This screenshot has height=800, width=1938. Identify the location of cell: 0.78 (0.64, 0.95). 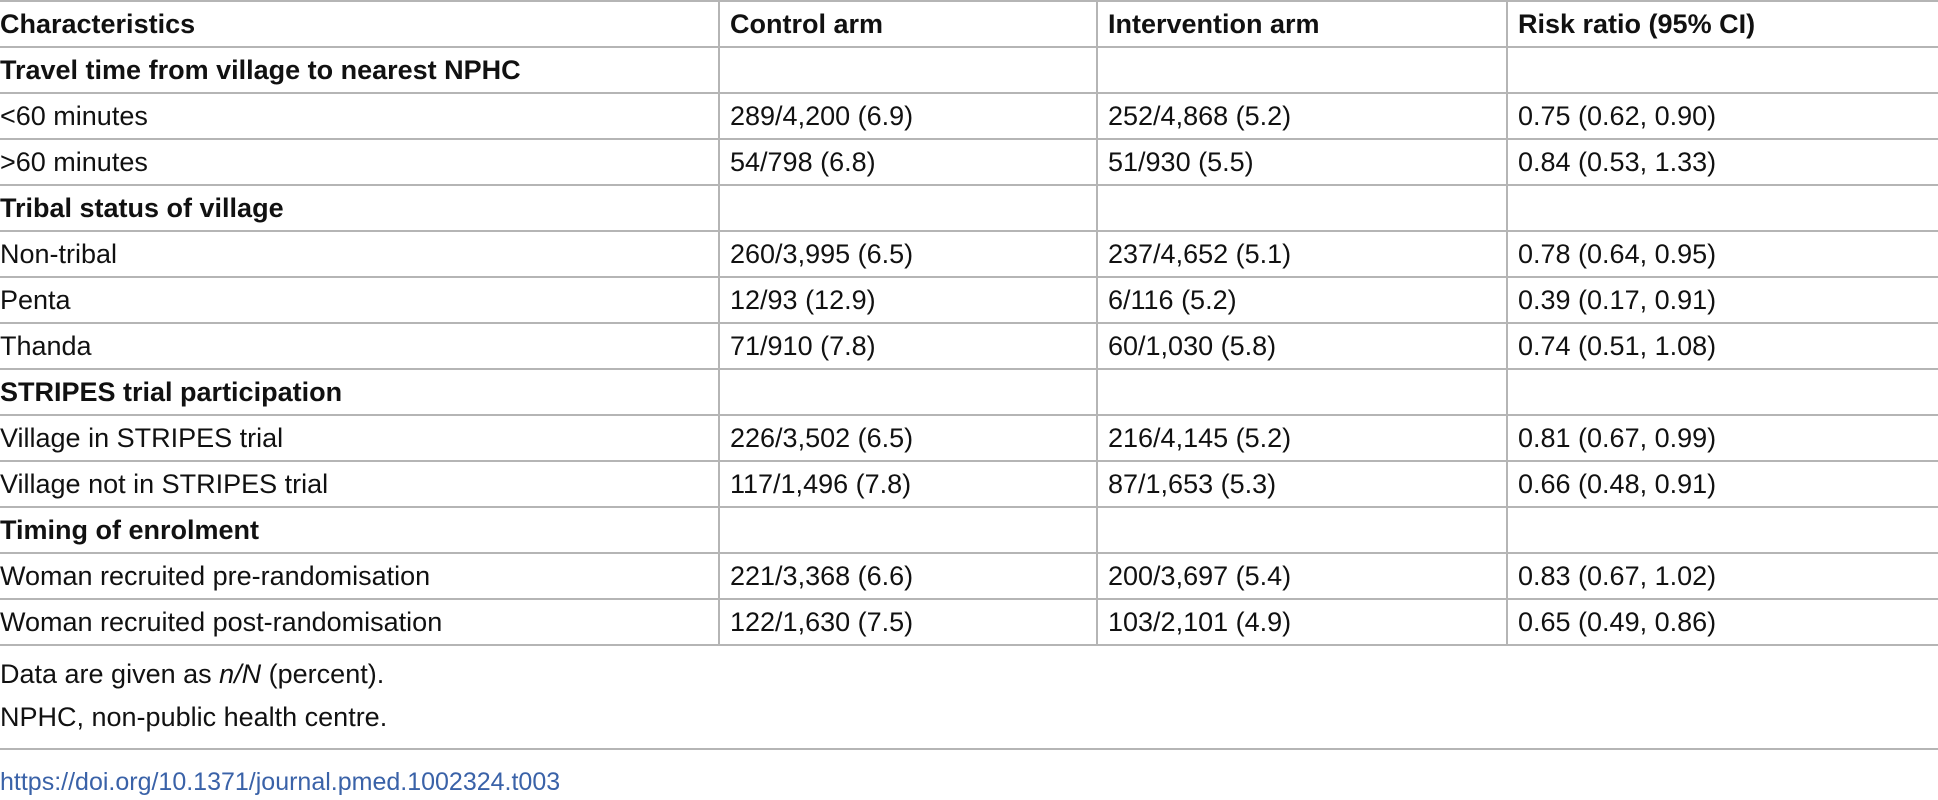
(1722, 254).